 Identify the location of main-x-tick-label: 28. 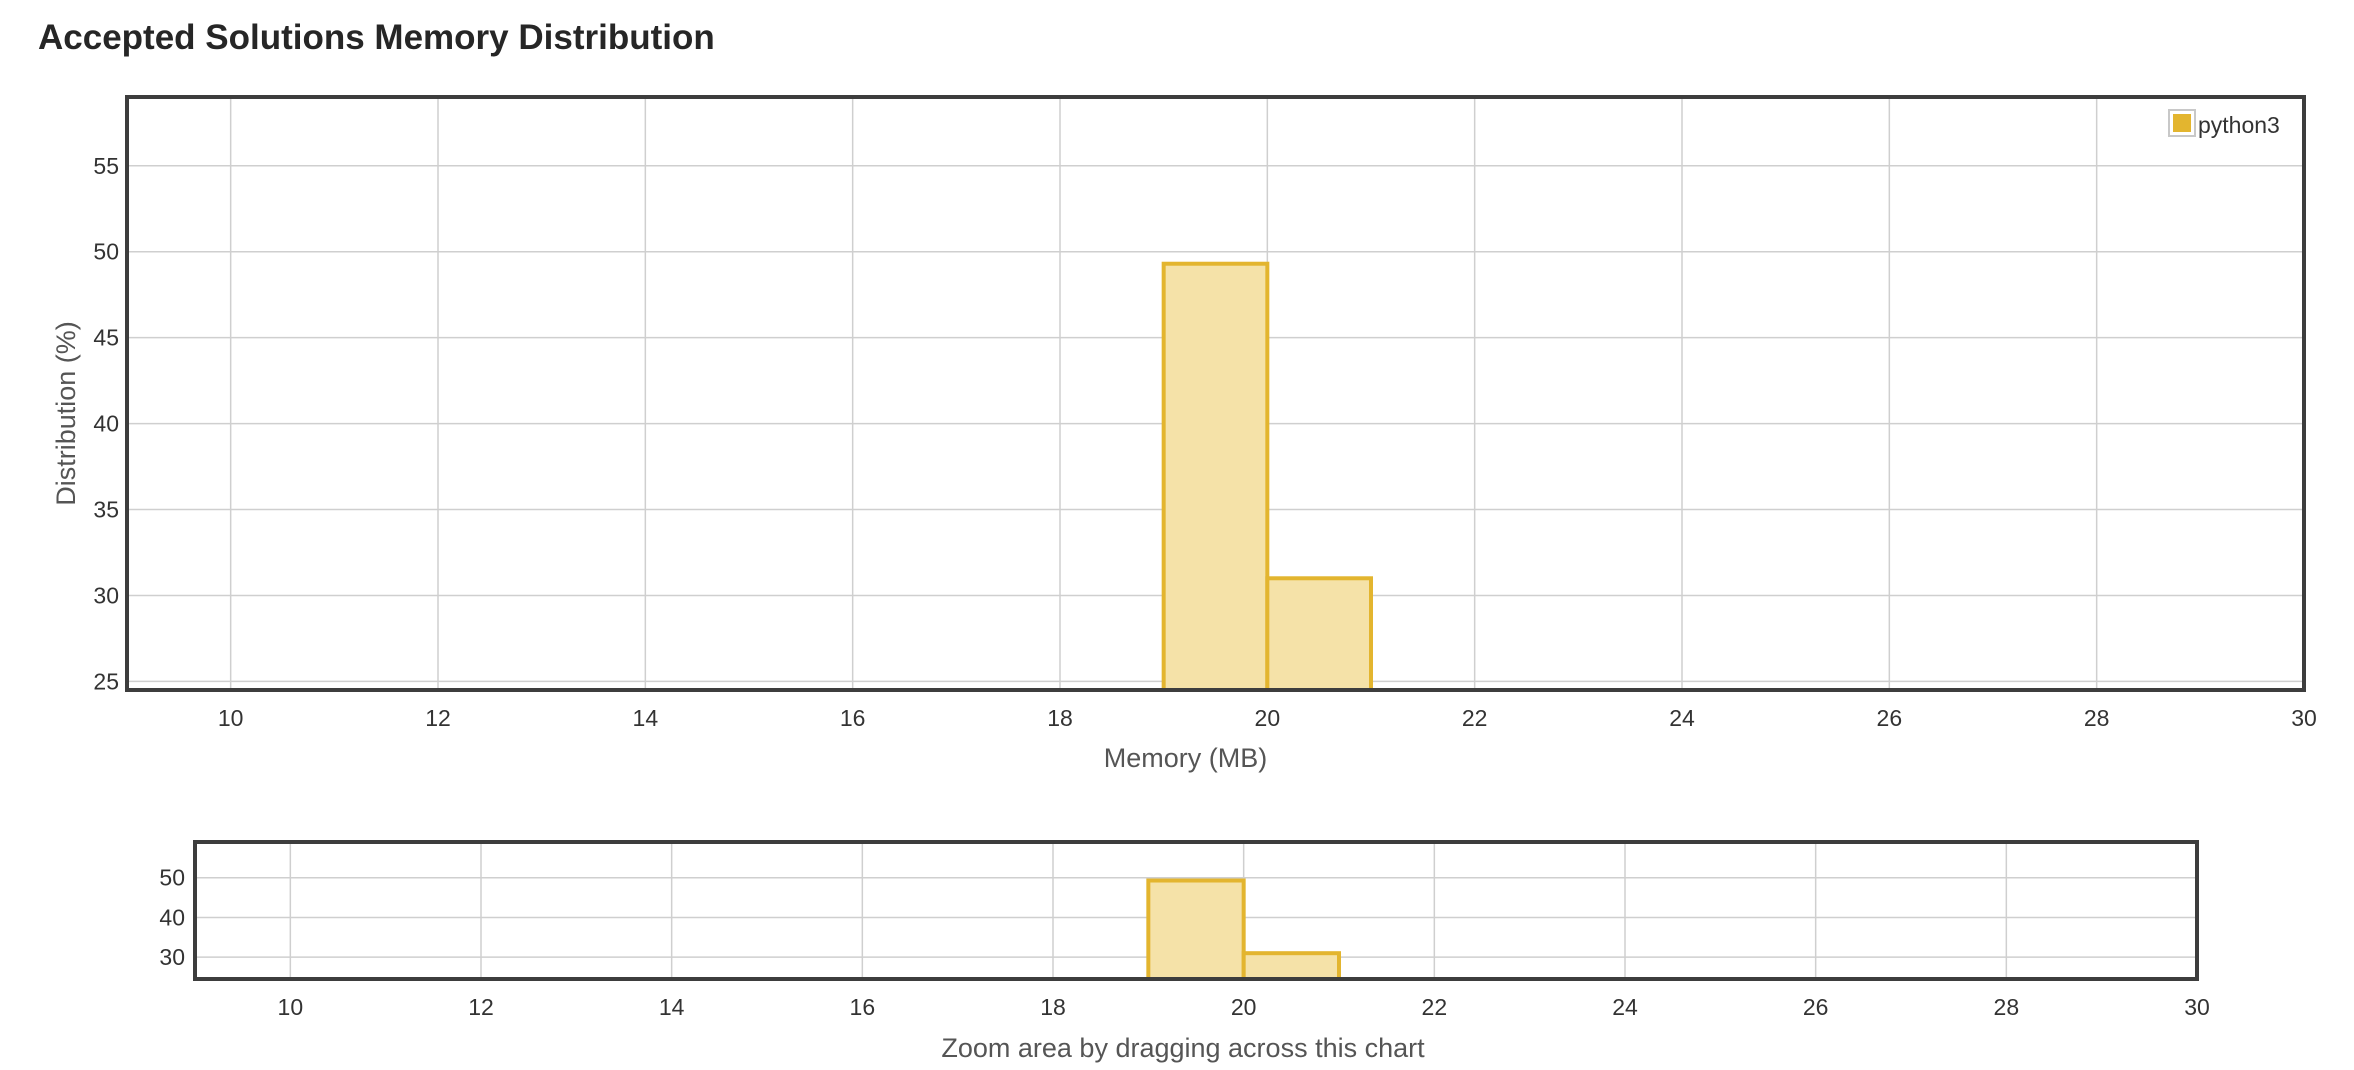
(2097, 718).